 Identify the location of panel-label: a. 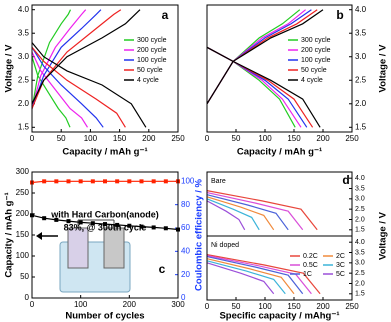
(165, 15).